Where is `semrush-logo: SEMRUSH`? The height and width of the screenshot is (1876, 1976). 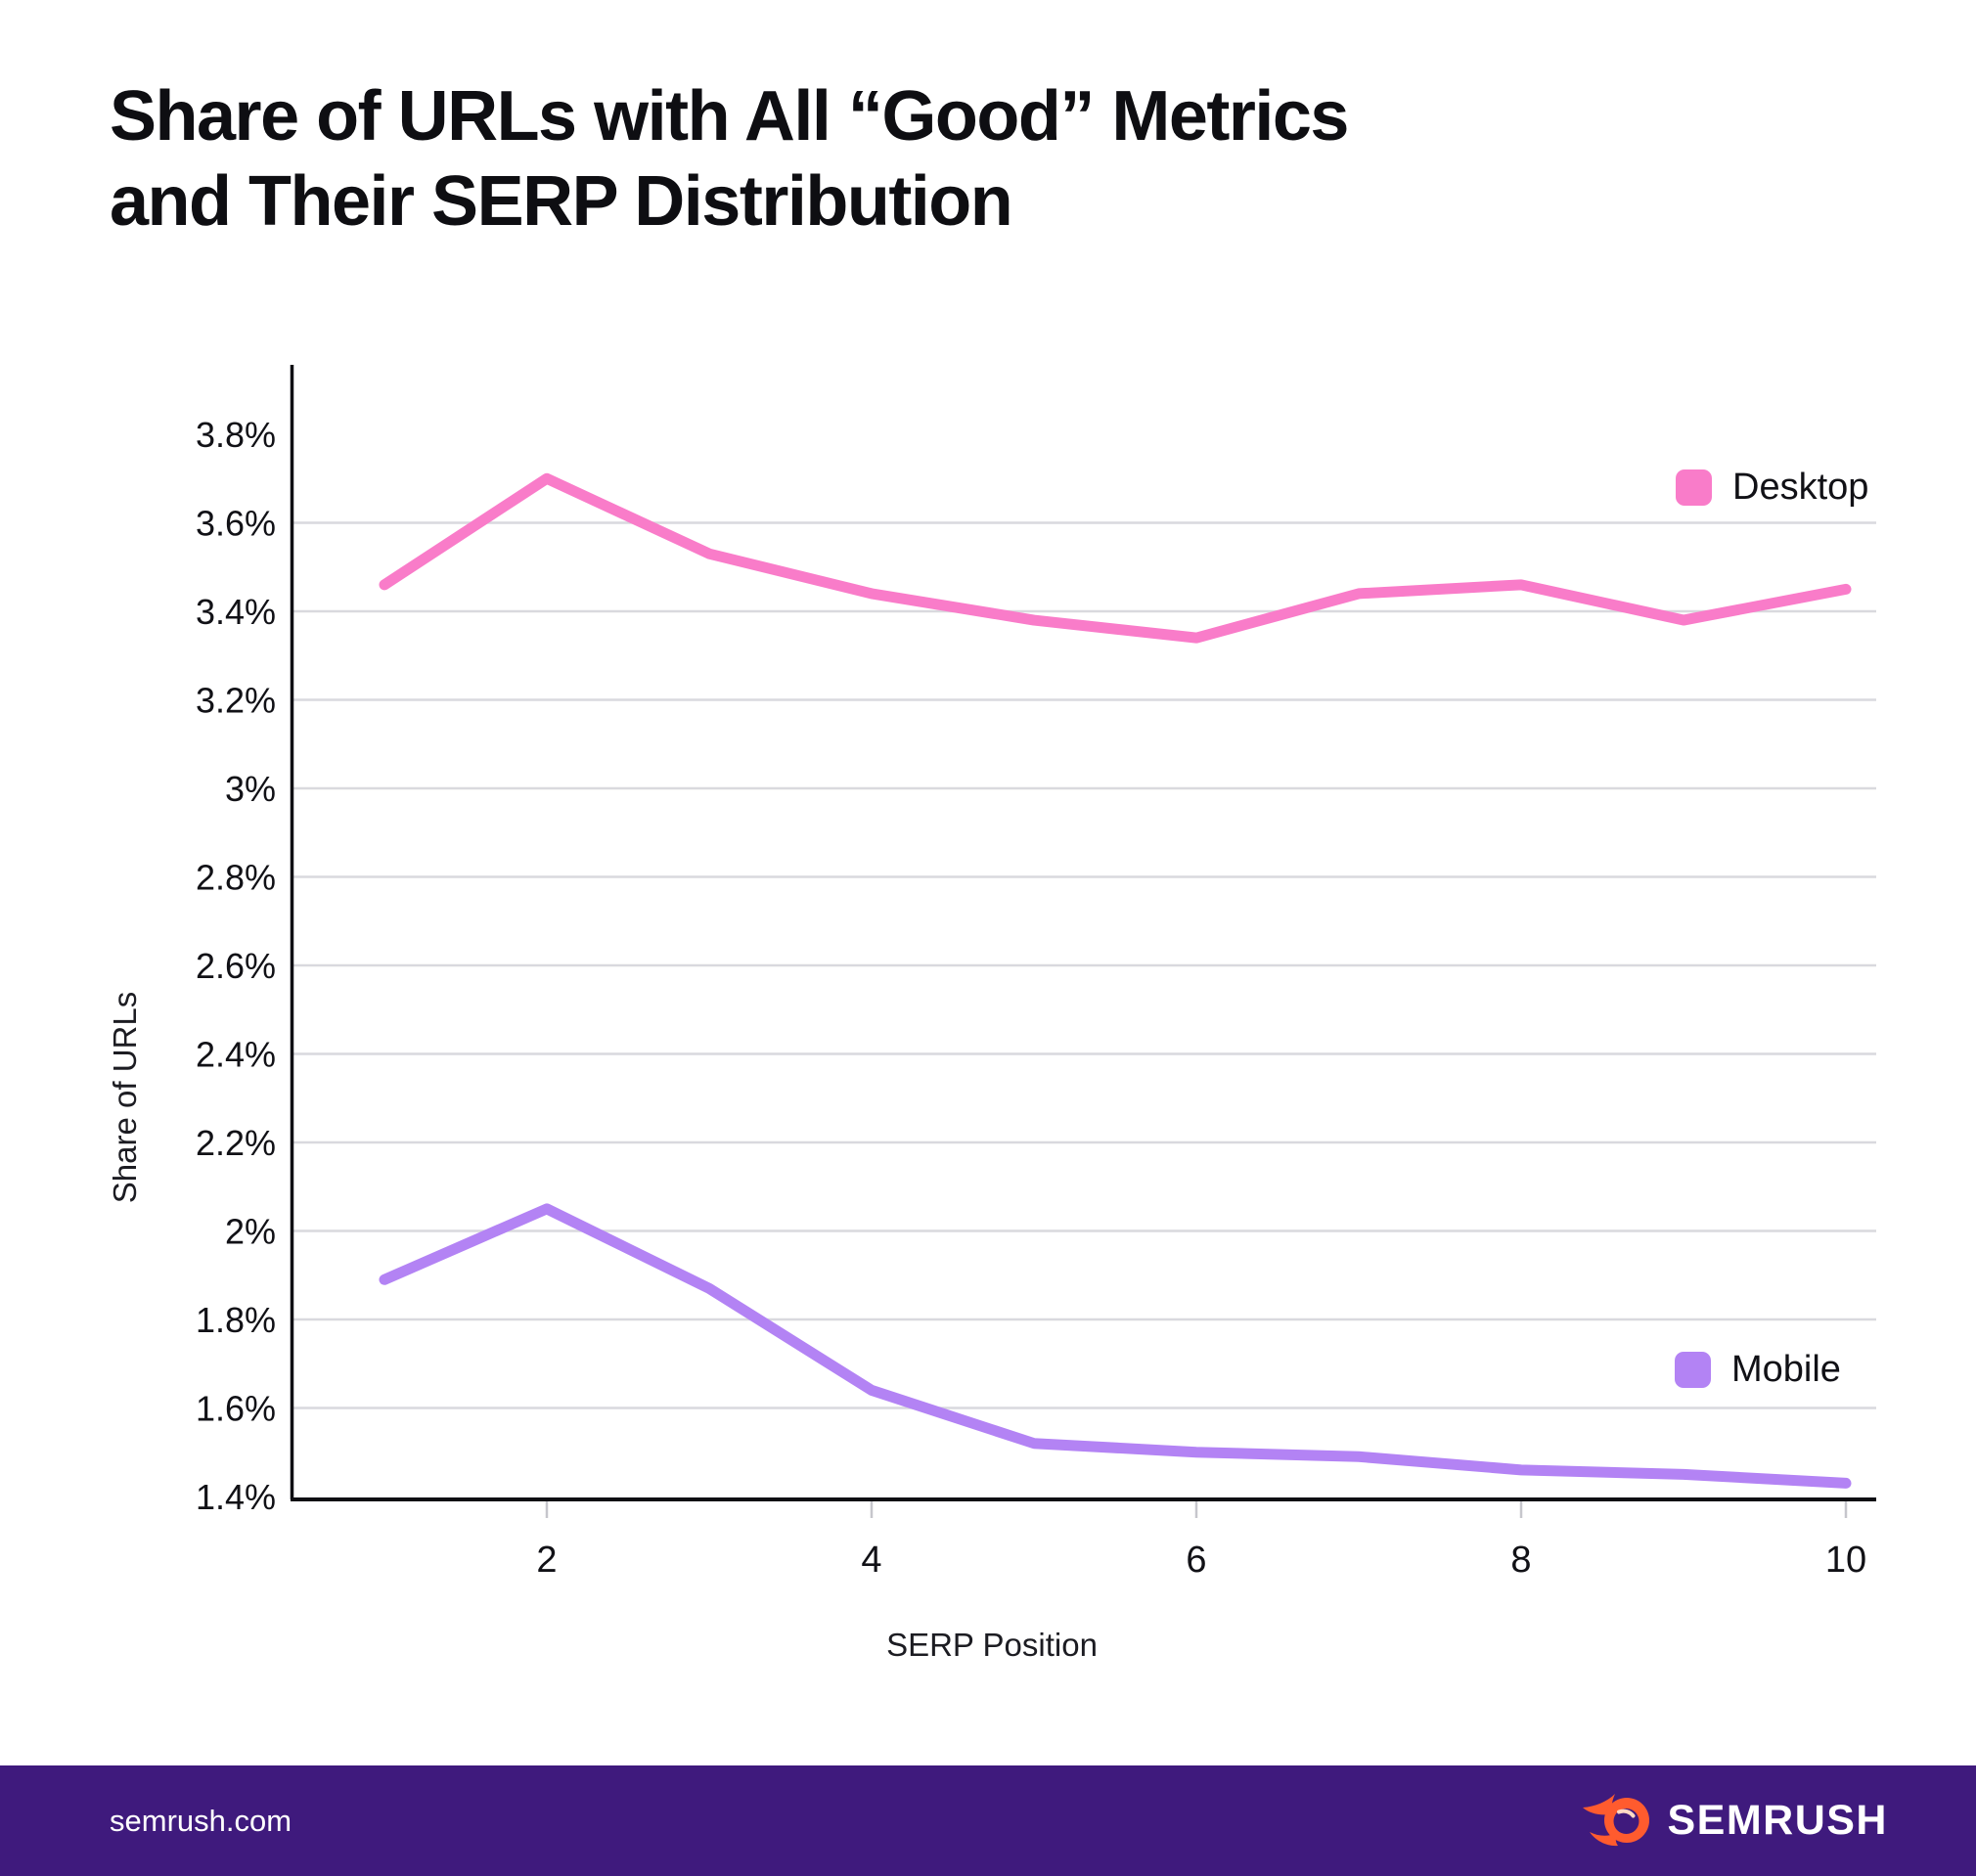 semrush-logo: SEMRUSH is located at coordinates (1734, 1821).